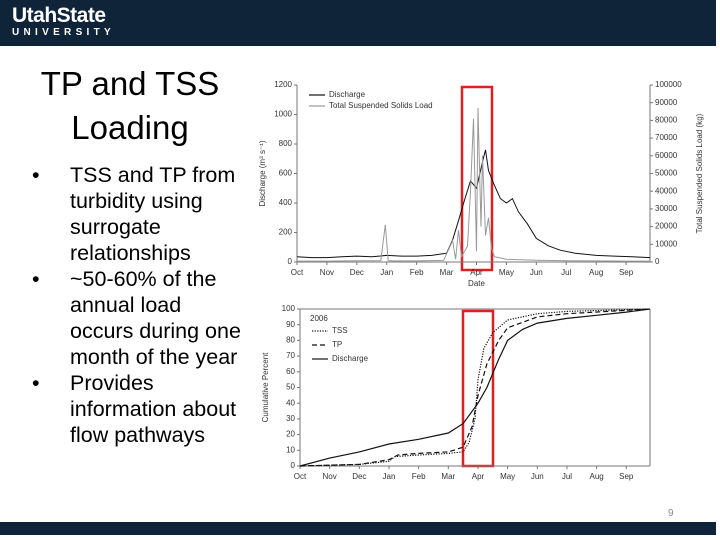  What do you see at coordinates (140, 409) in the screenshot?
I see `bullet: Provides information about flow pathways` at bounding box center [140, 409].